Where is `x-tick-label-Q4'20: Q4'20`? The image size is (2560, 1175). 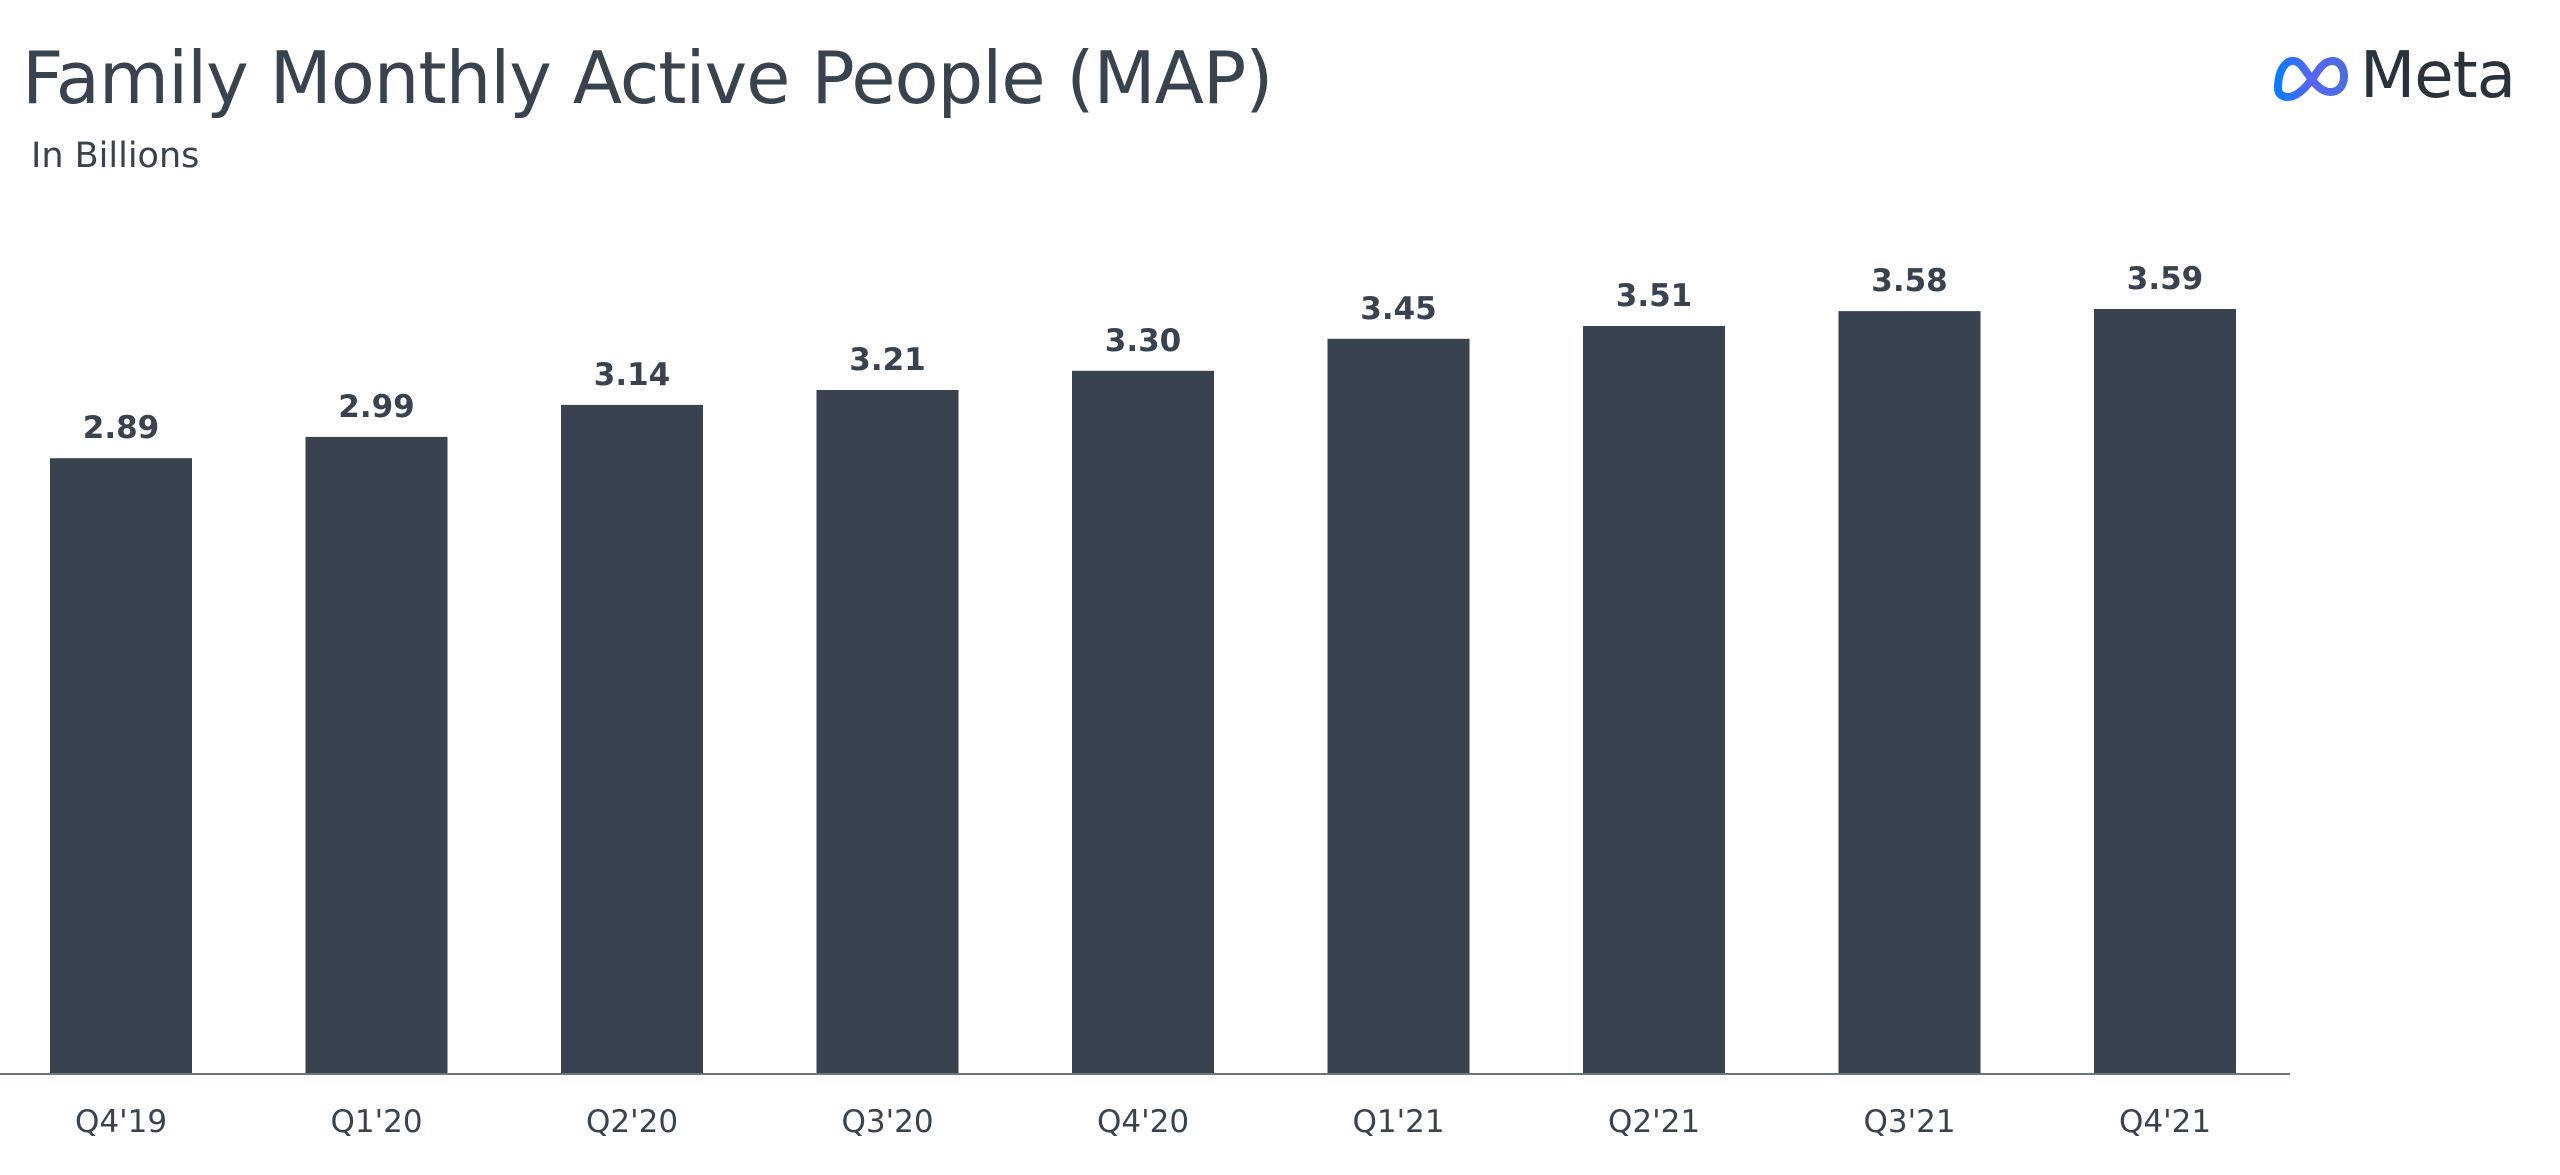 x-tick-label-Q4'20: Q4'20 is located at coordinates (1143, 1122).